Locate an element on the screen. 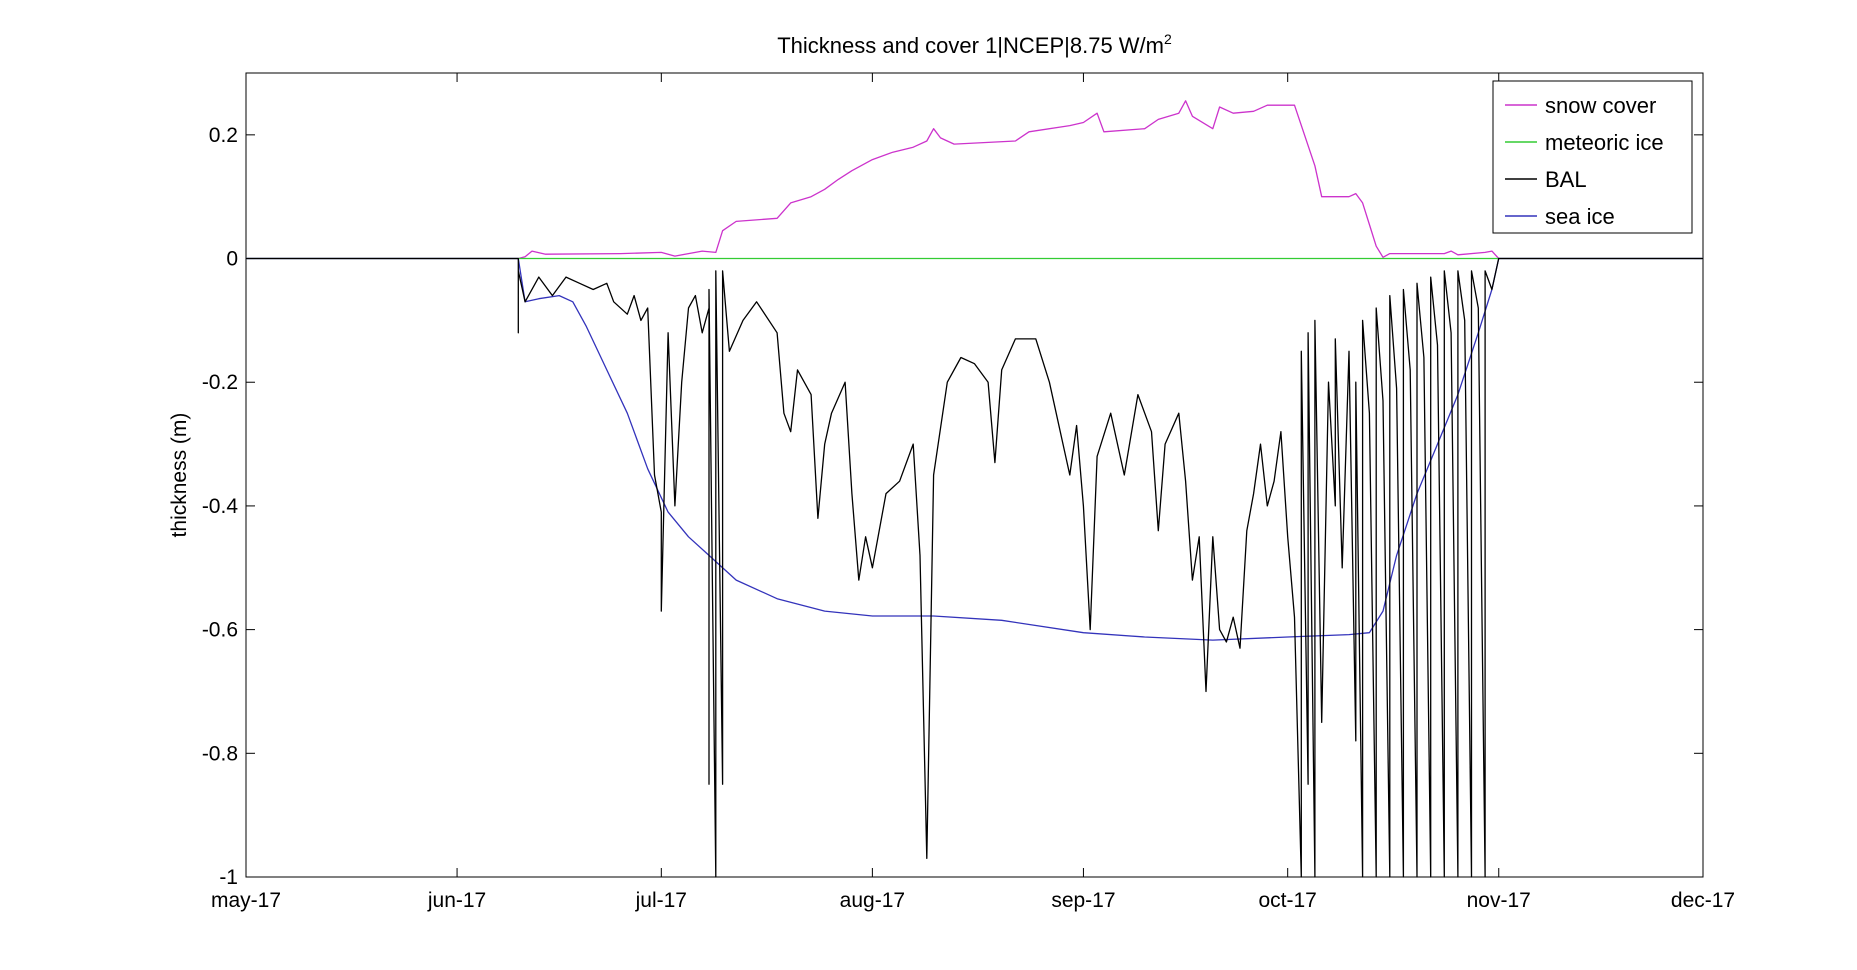 The height and width of the screenshot is (970, 1857). series-line-snow-cover is located at coordinates (974, 180).